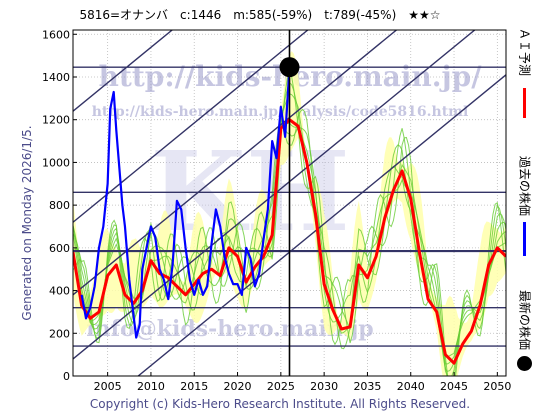 The width and height of the screenshot is (560, 420). What do you see at coordinates (524, 320) in the screenshot?
I see `legend-latest-price-label: 最新の株価` at bounding box center [524, 320].